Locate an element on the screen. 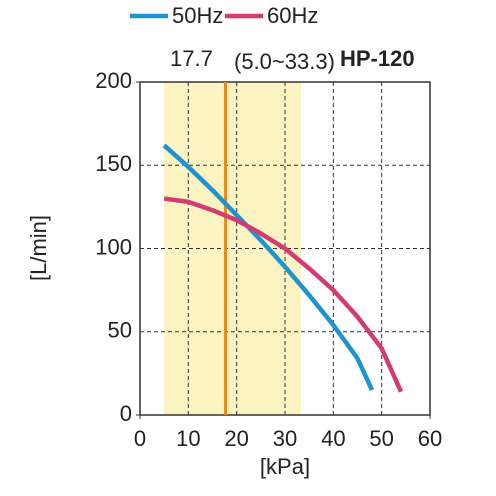 This screenshot has width=496, height=496. y-tick-label: 150 is located at coordinates (113, 163).